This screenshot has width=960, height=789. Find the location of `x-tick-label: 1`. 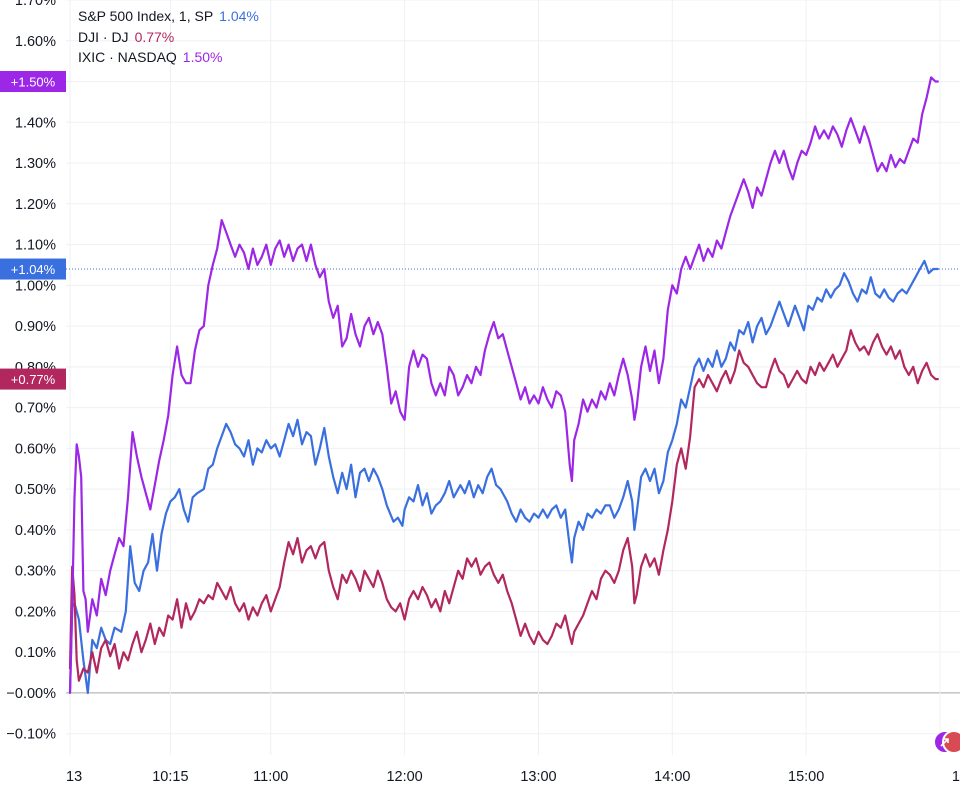

x-tick-label: 1 is located at coordinates (956, 777).